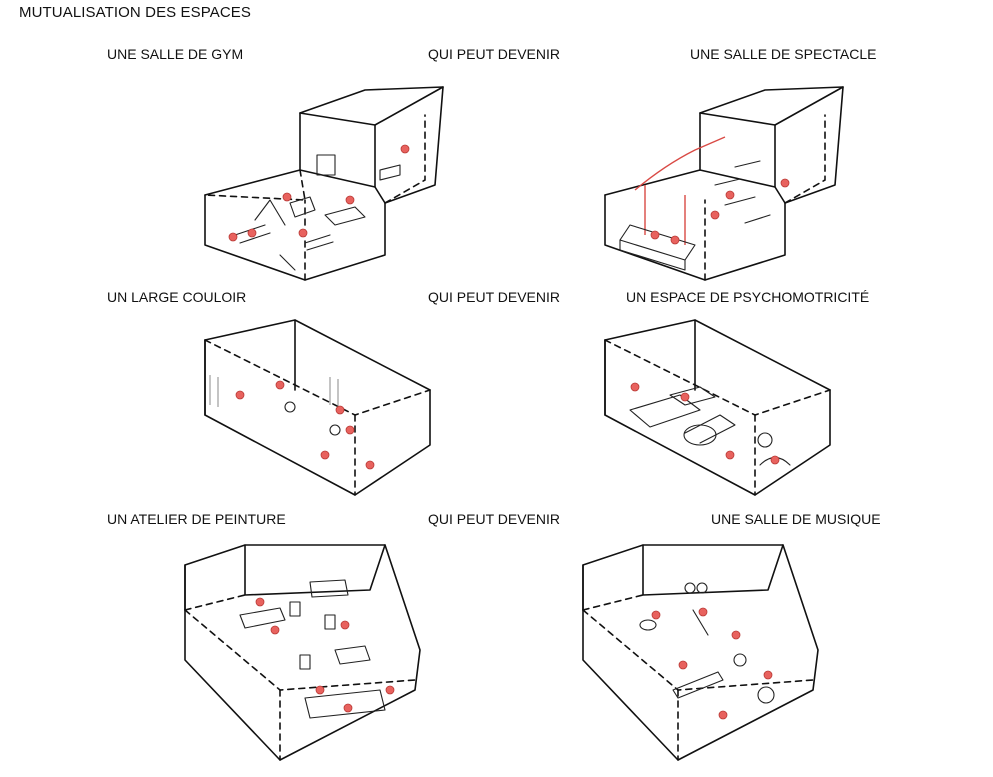 The width and height of the screenshot is (993, 777). Describe the element at coordinates (494, 297) in the screenshot. I see `row2-middle-label: QUI PEUT DEVENIR` at that location.